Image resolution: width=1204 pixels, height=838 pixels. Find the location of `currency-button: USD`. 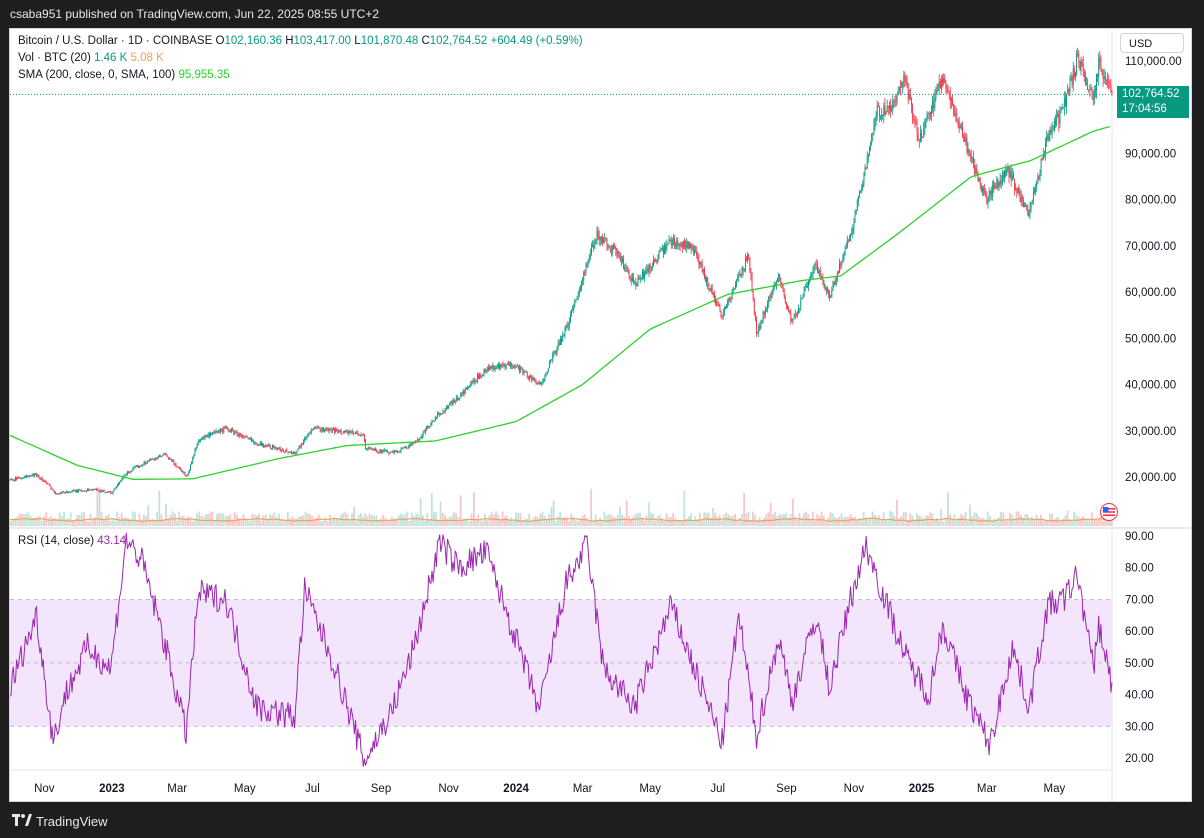

currency-button: USD is located at coordinates (1152, 43).